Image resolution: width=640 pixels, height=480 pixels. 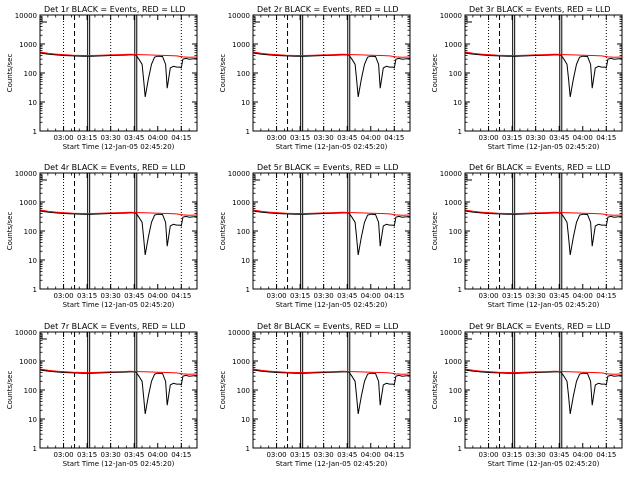 I want to click on panel-title: Det 1r BLACK = Events, RED = LLD, so click(x=115, y=9).